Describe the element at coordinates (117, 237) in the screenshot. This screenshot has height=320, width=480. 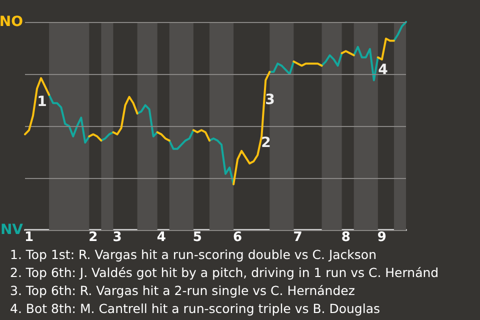
I see `x-tick-label: 3` at that location.